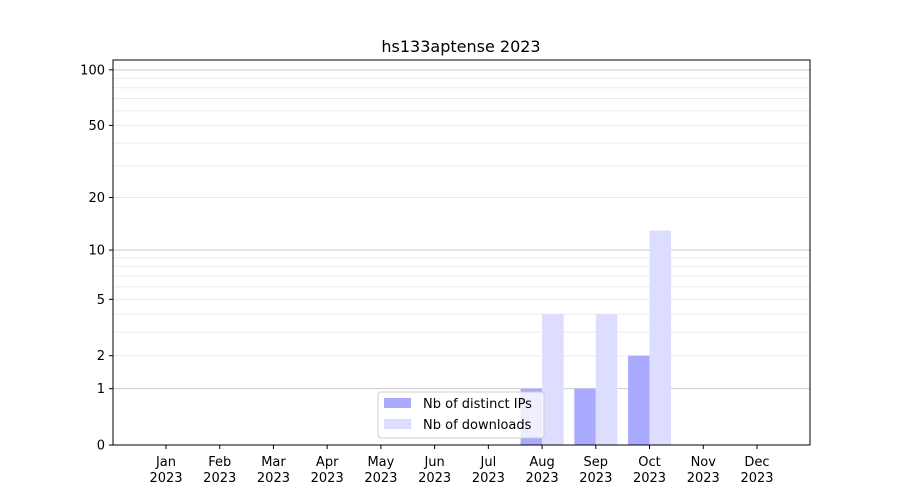 This screenshot has height=504, width=900. I want to click on y-tick-label: 10, so click(96, 251).